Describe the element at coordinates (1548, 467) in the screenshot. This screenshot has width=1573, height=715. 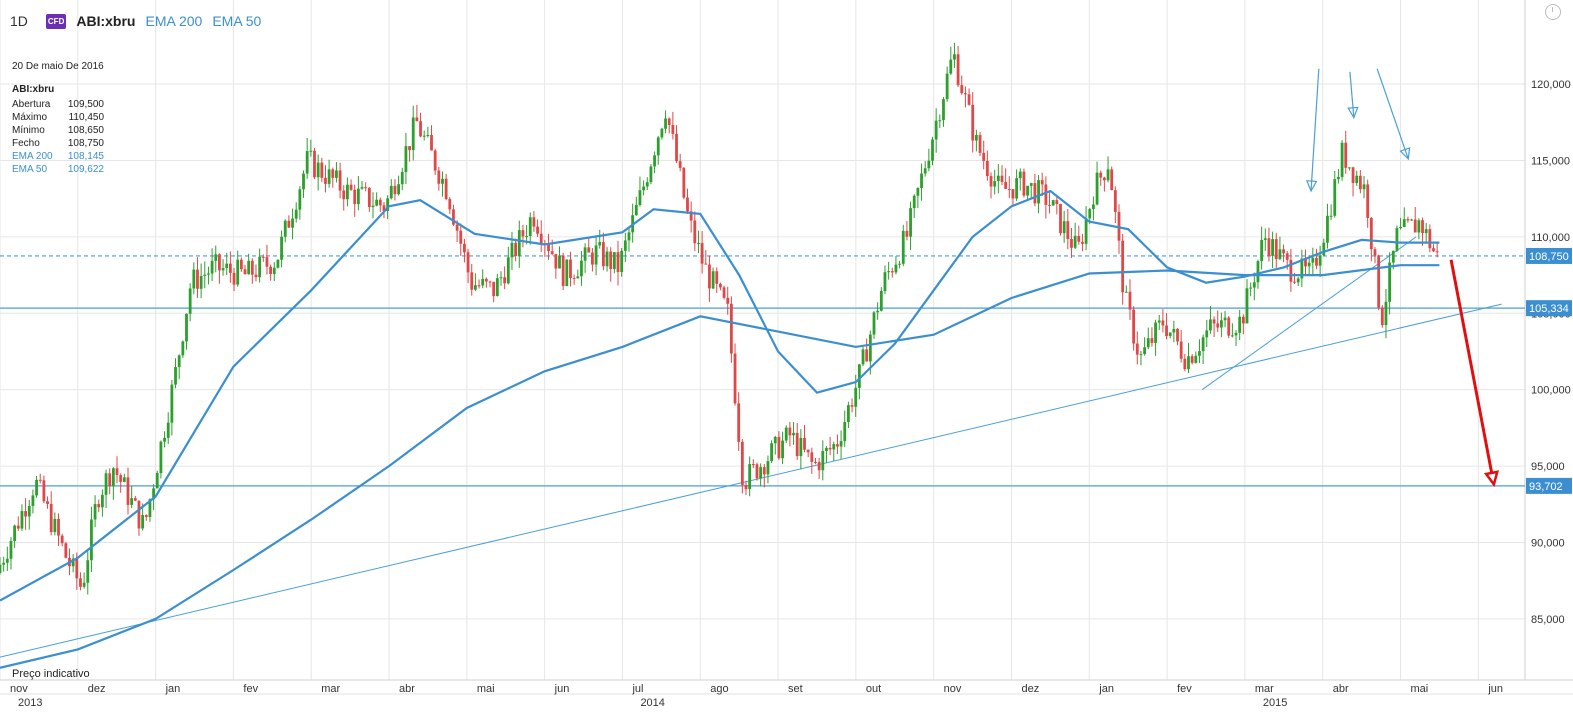
I see `y-tick-label: 95,000` at that location.